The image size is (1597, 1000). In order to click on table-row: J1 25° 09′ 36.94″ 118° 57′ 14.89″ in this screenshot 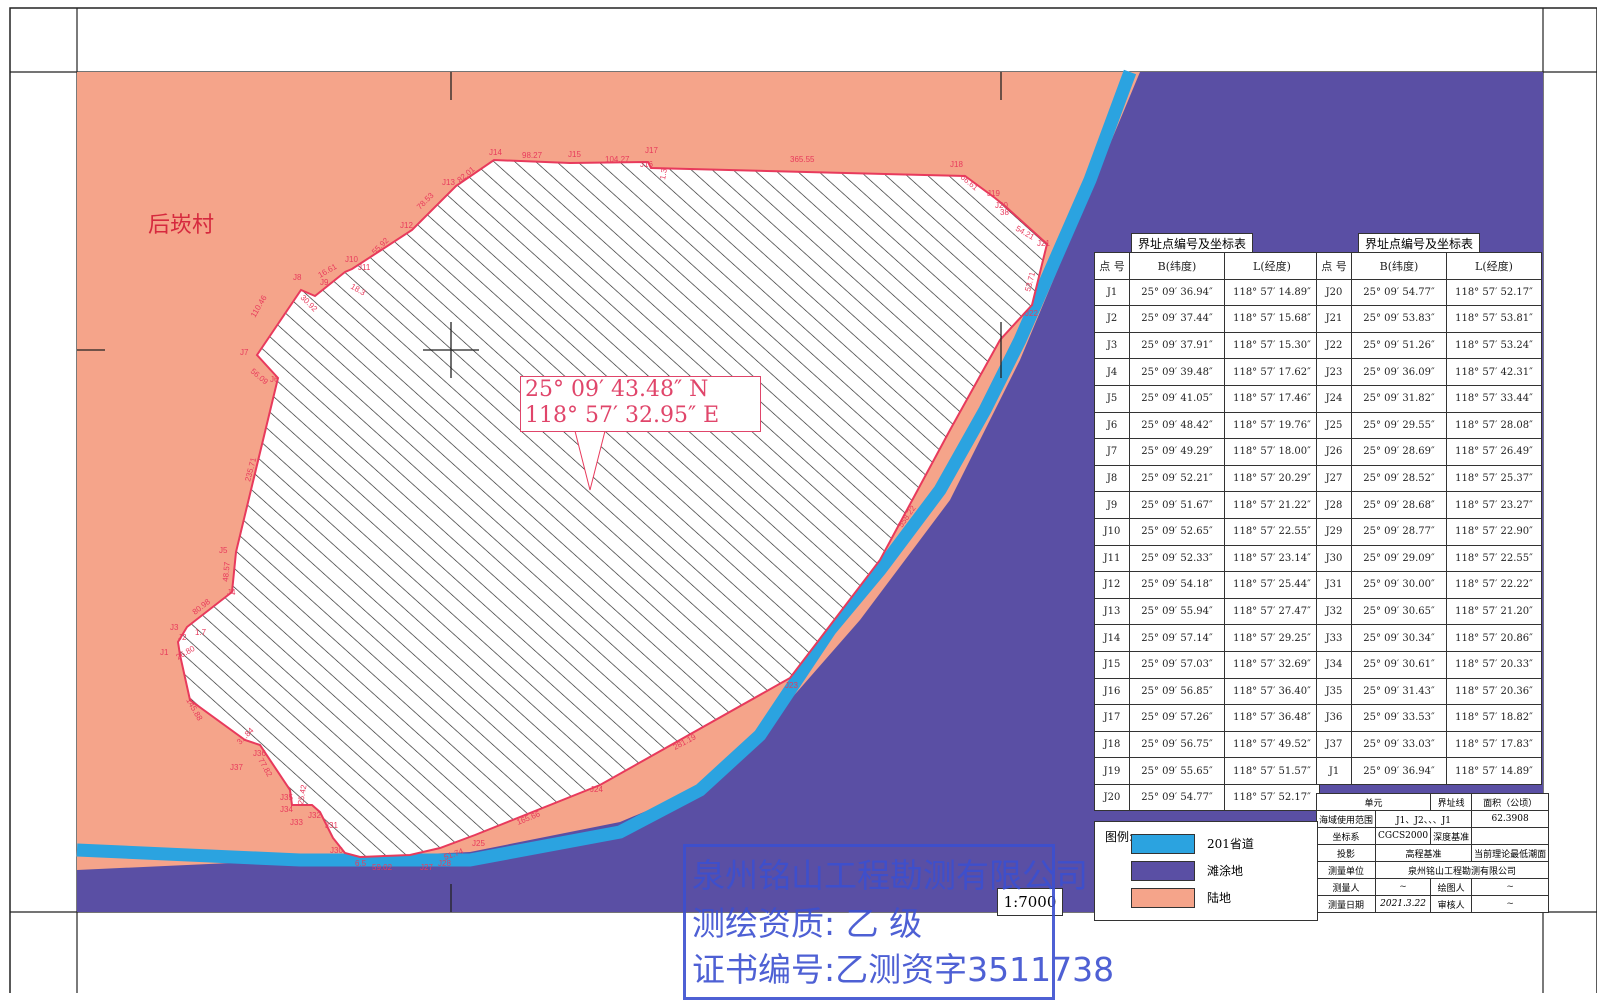, I will do `click(1207, 292)`.